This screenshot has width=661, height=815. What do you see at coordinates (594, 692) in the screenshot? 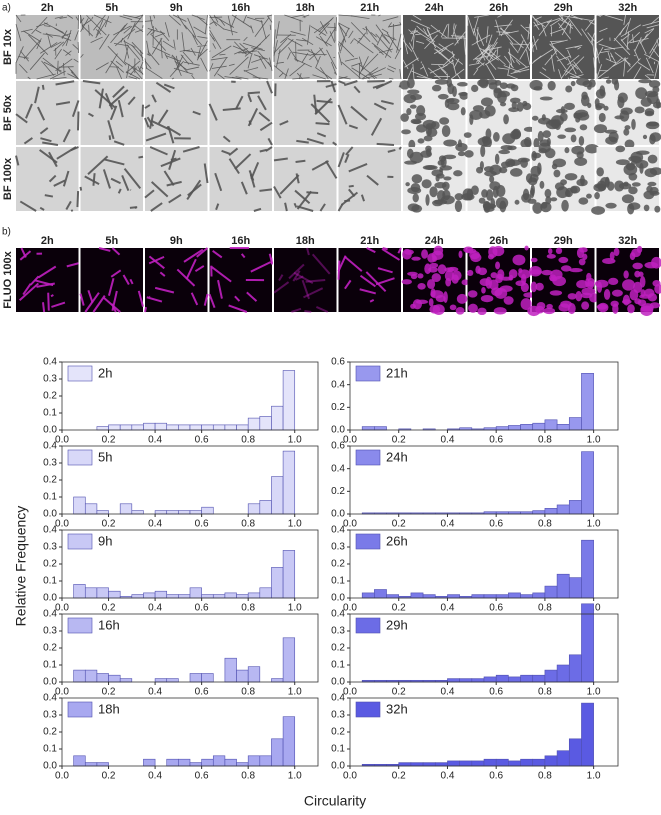
I see `x-tick-label: 1.0` at bounding box center [594, 692].